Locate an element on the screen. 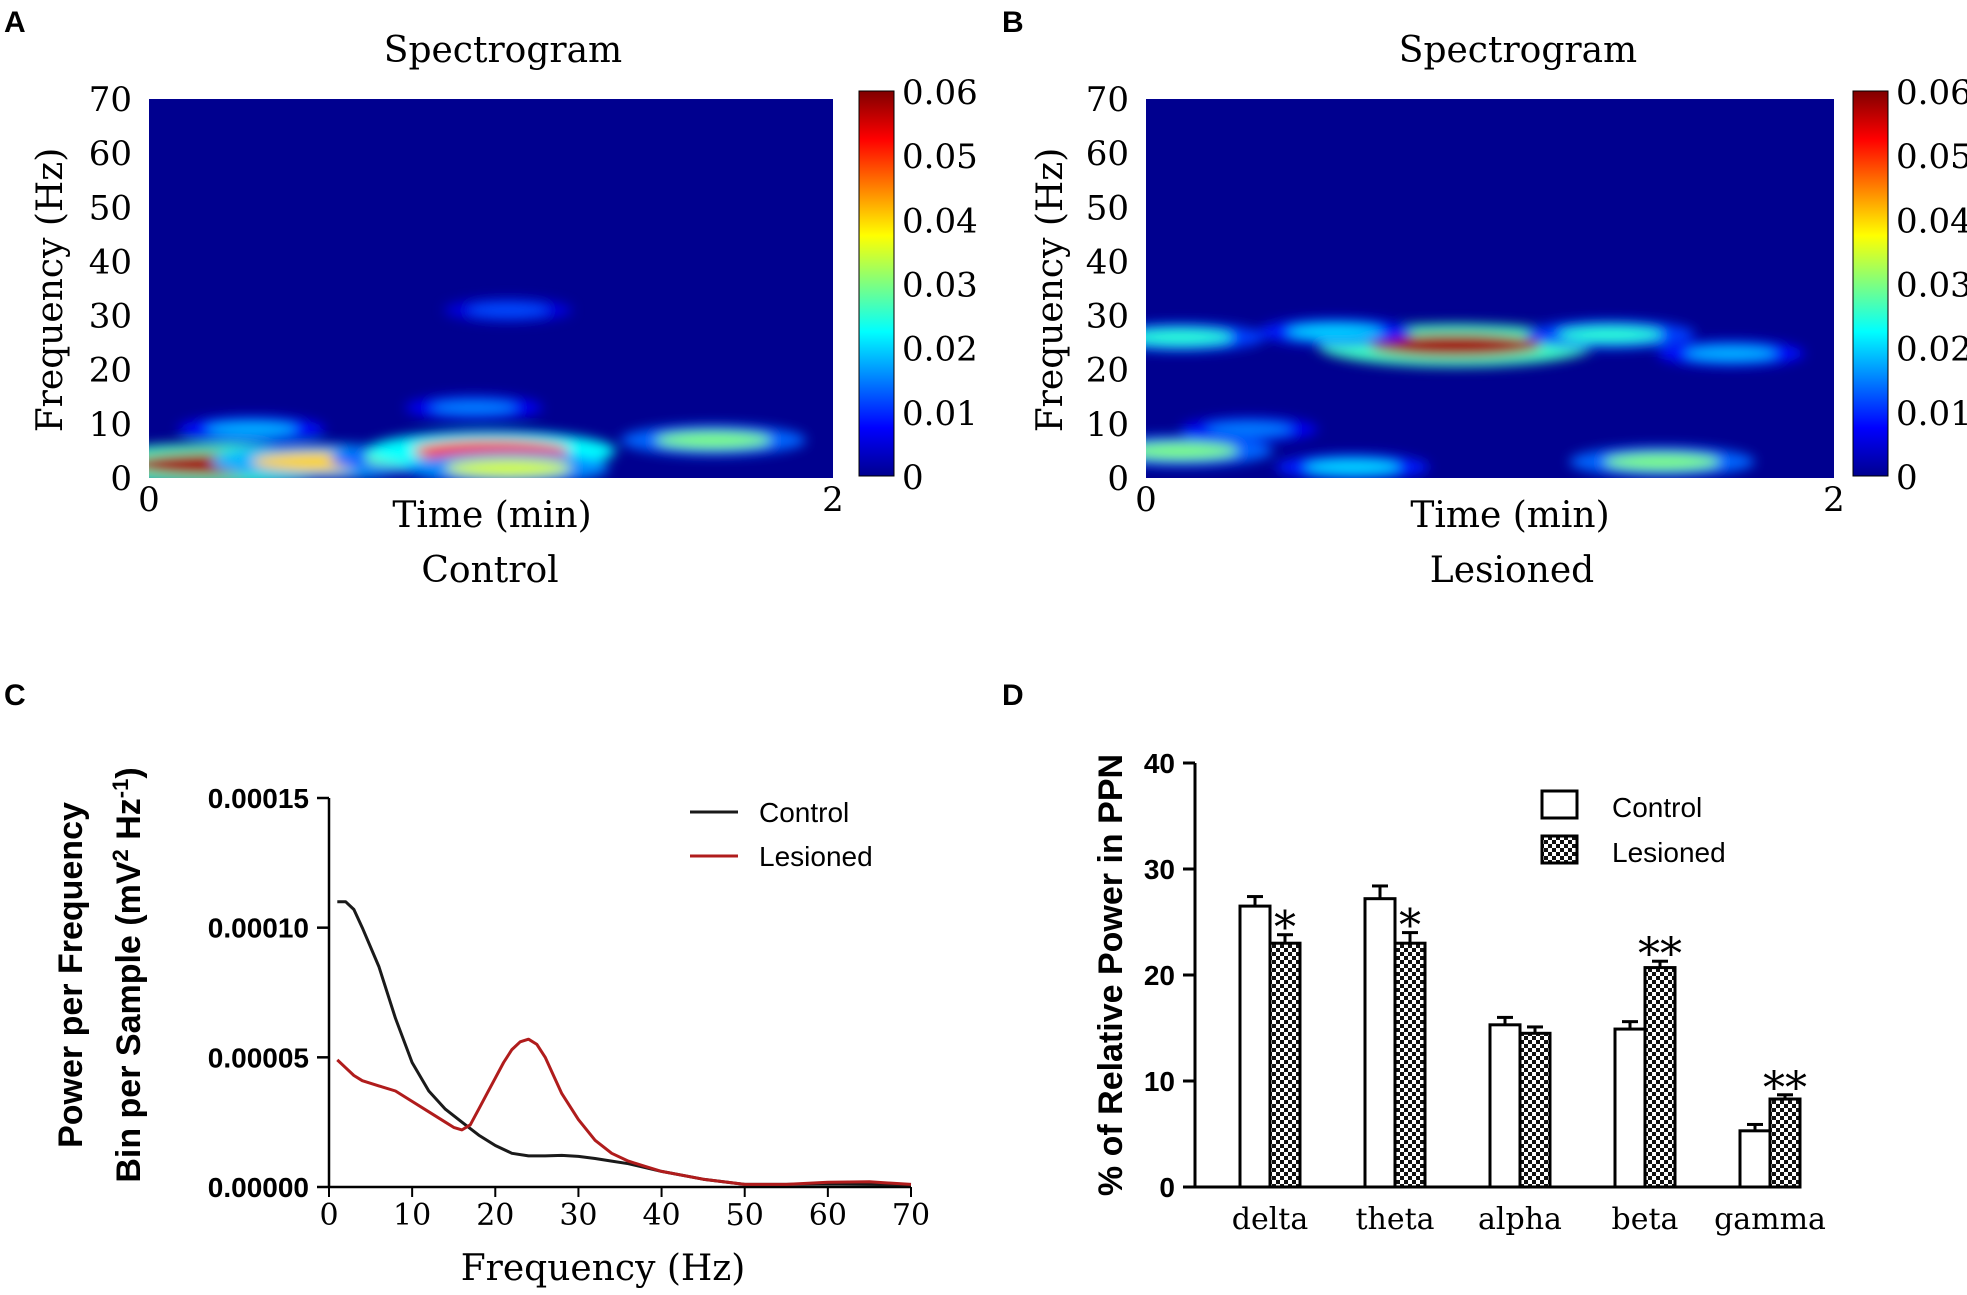 This screenshot has height=1295, width=1967. x-category-label: gamma is located at coordinates (1770, 1219).